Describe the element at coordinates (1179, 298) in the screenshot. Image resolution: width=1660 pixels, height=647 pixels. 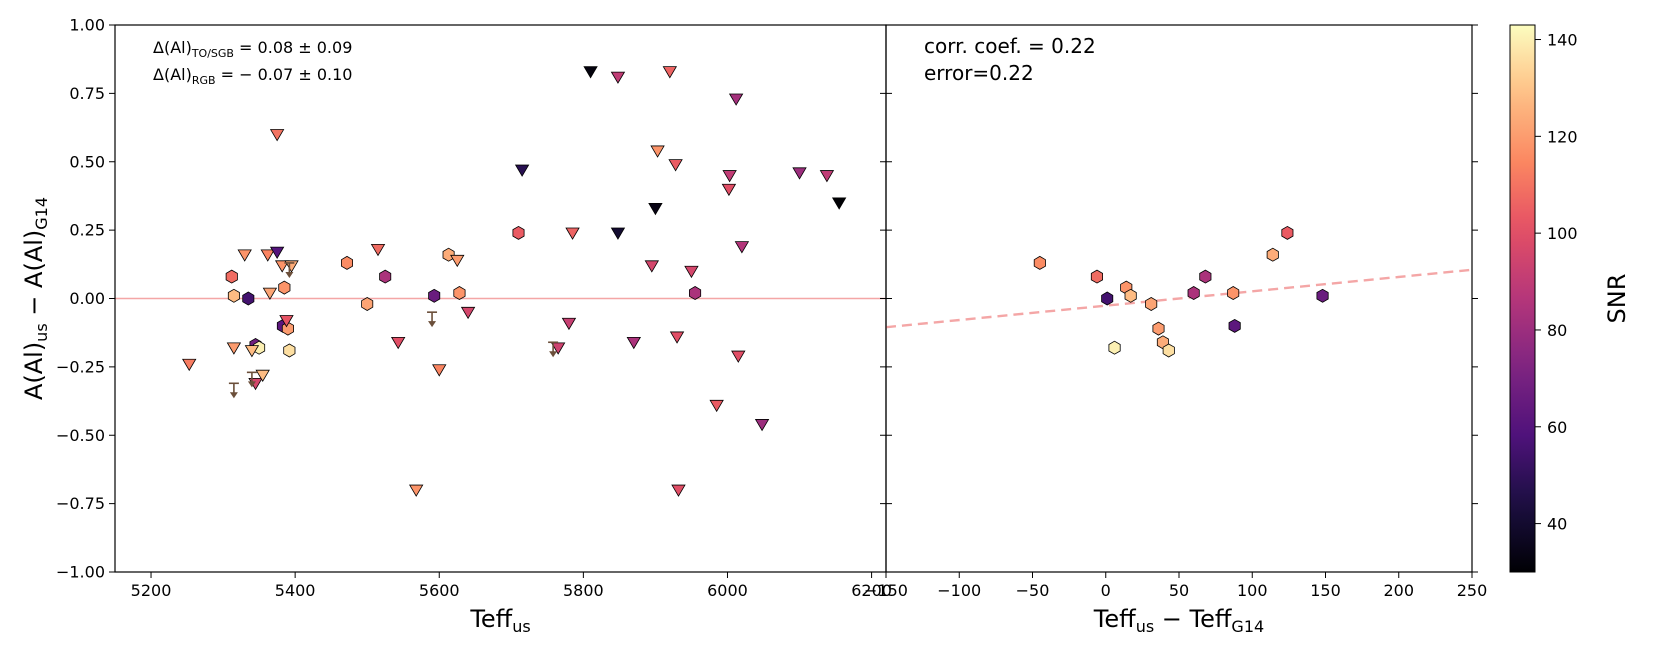
I see `fit-line` at that location.